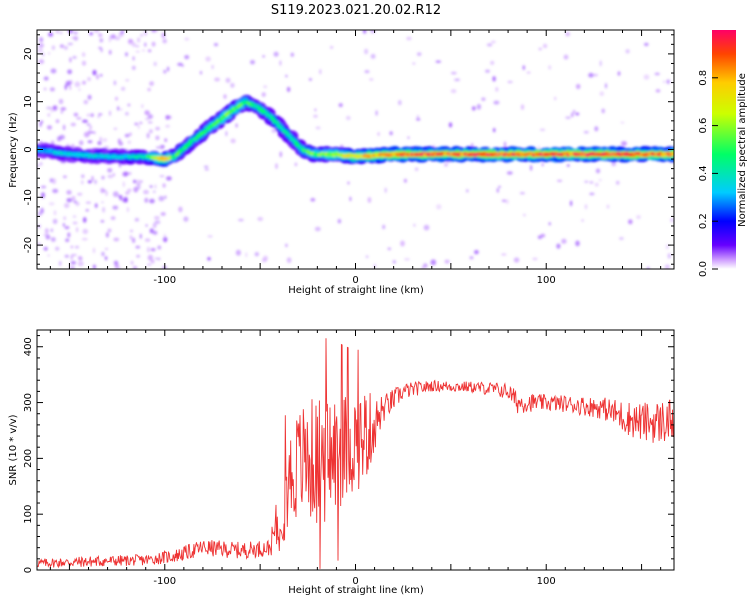  What do you see at coordinates (28, 346) in the screenshot?
I see `y-tick-label: 400` at bounding box center [28, 346].